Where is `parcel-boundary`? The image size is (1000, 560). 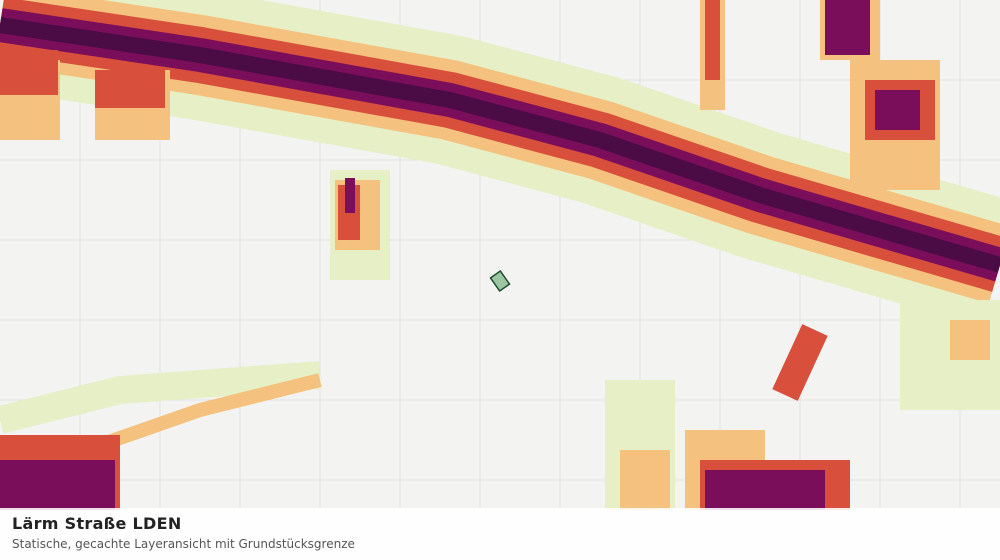
parcel-boundary is located at coordinates (500, 281).